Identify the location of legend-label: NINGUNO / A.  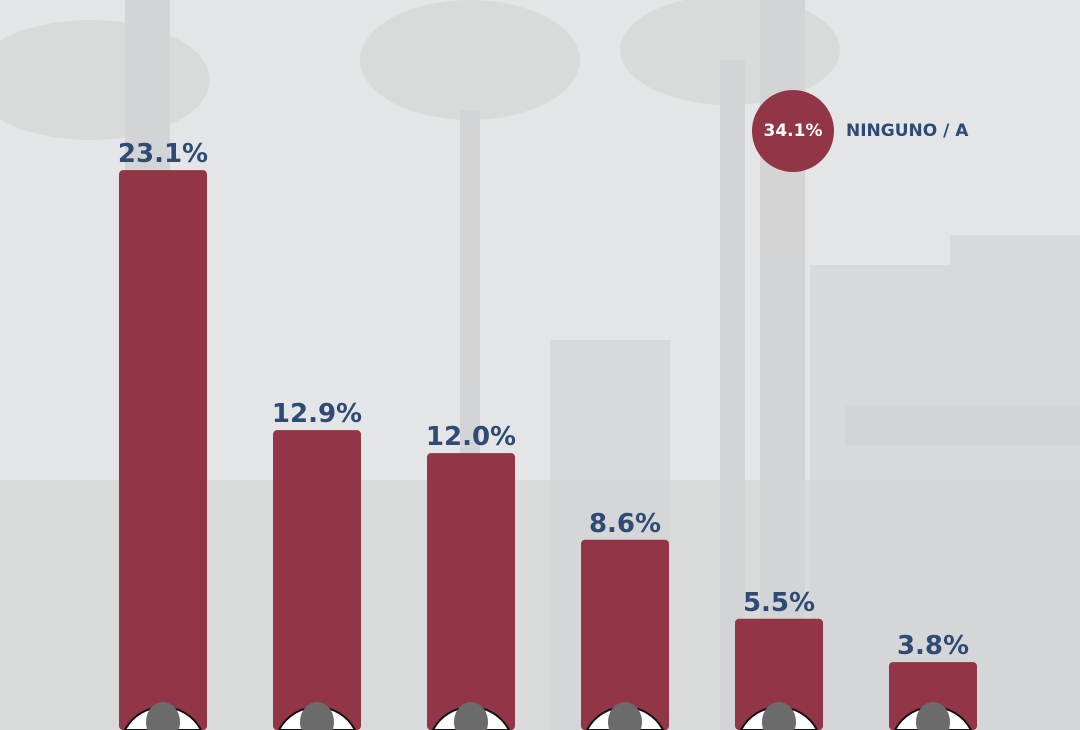
(907, 131).